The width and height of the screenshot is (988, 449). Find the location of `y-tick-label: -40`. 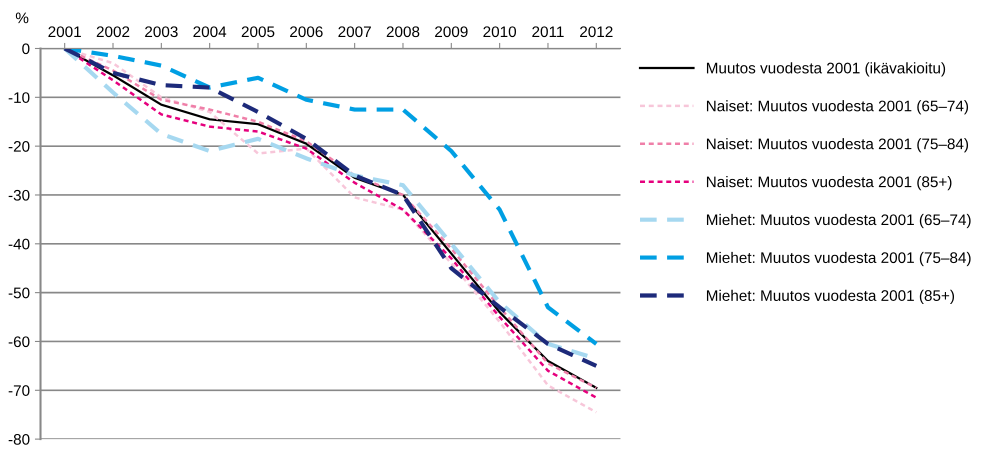

y-tick-label: -40 is located at coordinates (19, 244).